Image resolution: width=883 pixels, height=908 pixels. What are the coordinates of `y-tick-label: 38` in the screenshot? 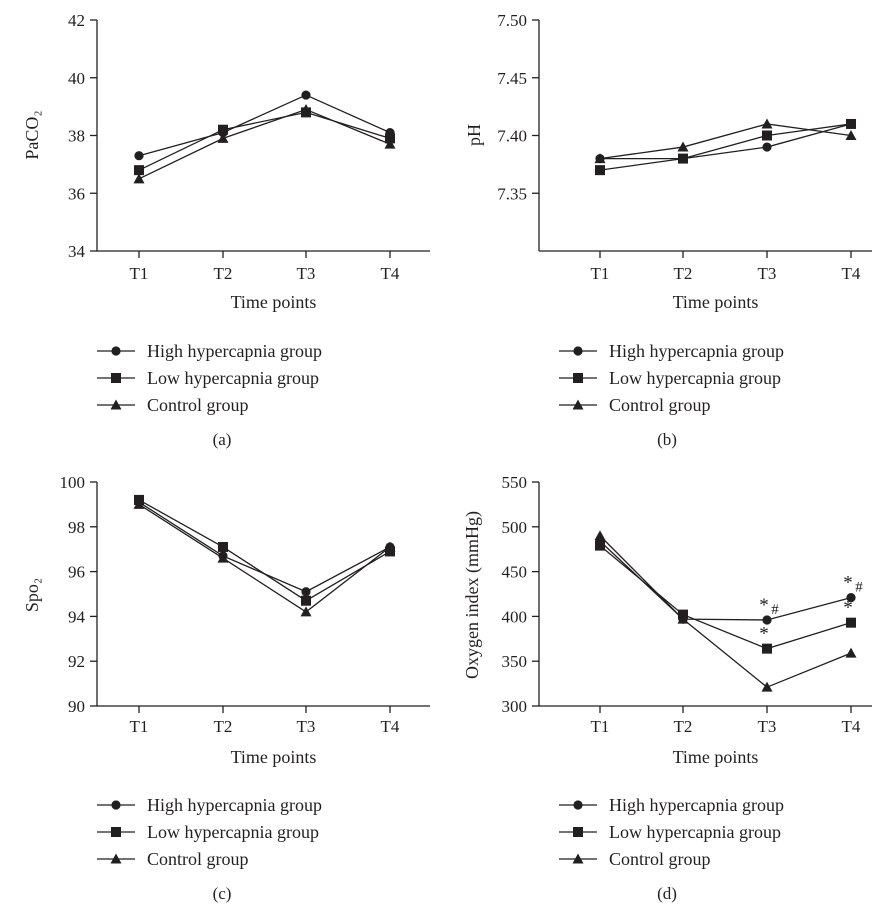 It's located at (76, 136).